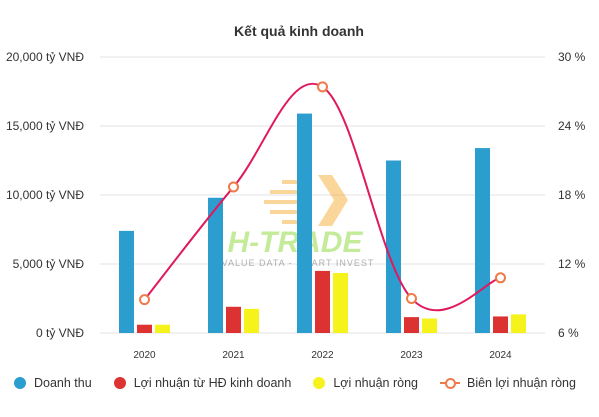 The height and width of the screenshot is (417, 599). I want to click on y-left-tick-label: 20,000 tỷ VNĐ, so click(45, 57).